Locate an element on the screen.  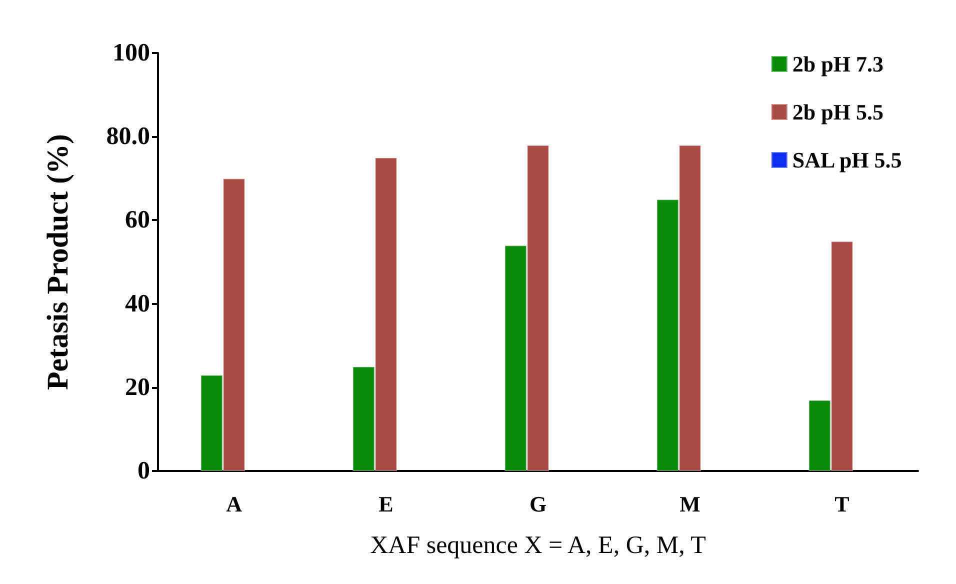
x-tick-label: E is located at coordinates (386, 504).